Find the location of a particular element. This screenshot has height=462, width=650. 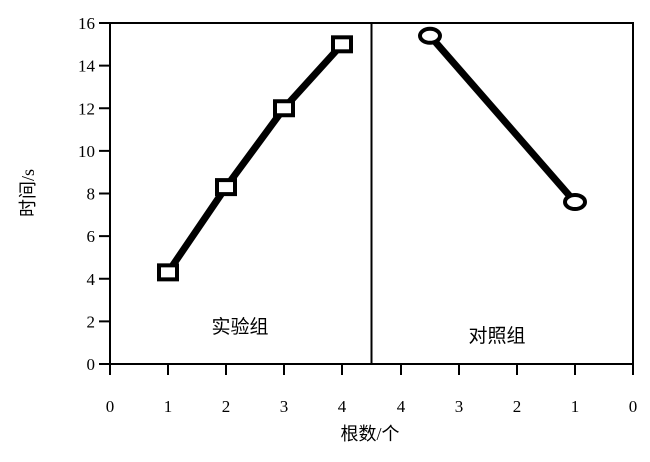

panel-label-experimental: 实验组 is located at coordinates (239, 327).